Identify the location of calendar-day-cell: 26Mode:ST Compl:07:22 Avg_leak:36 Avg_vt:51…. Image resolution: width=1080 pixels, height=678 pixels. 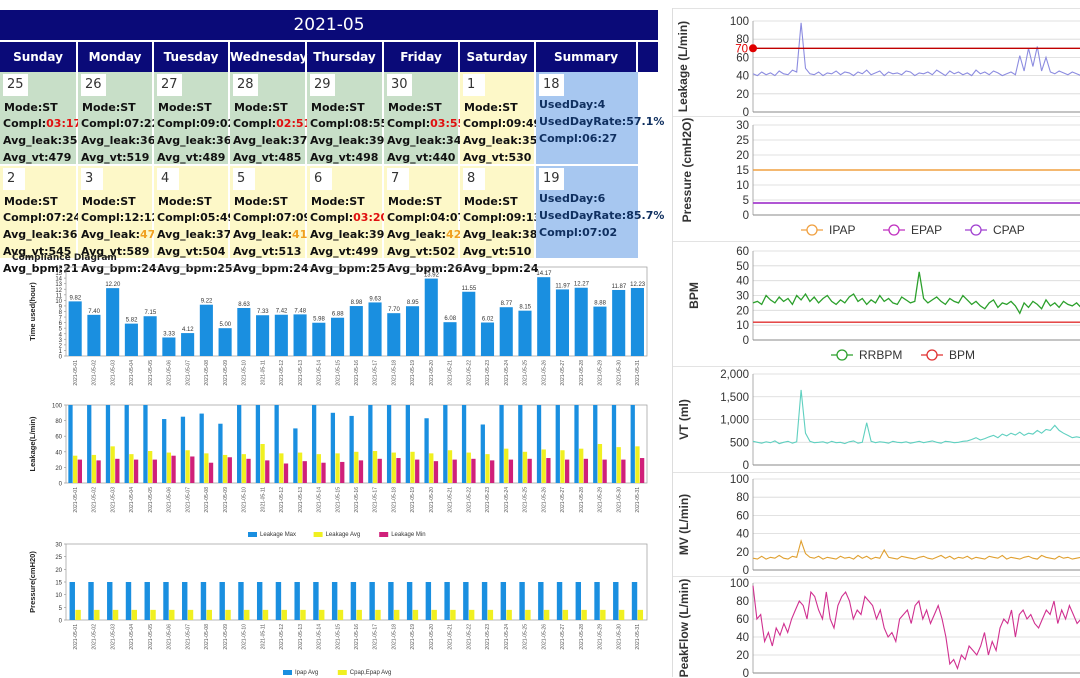
(118, 126).